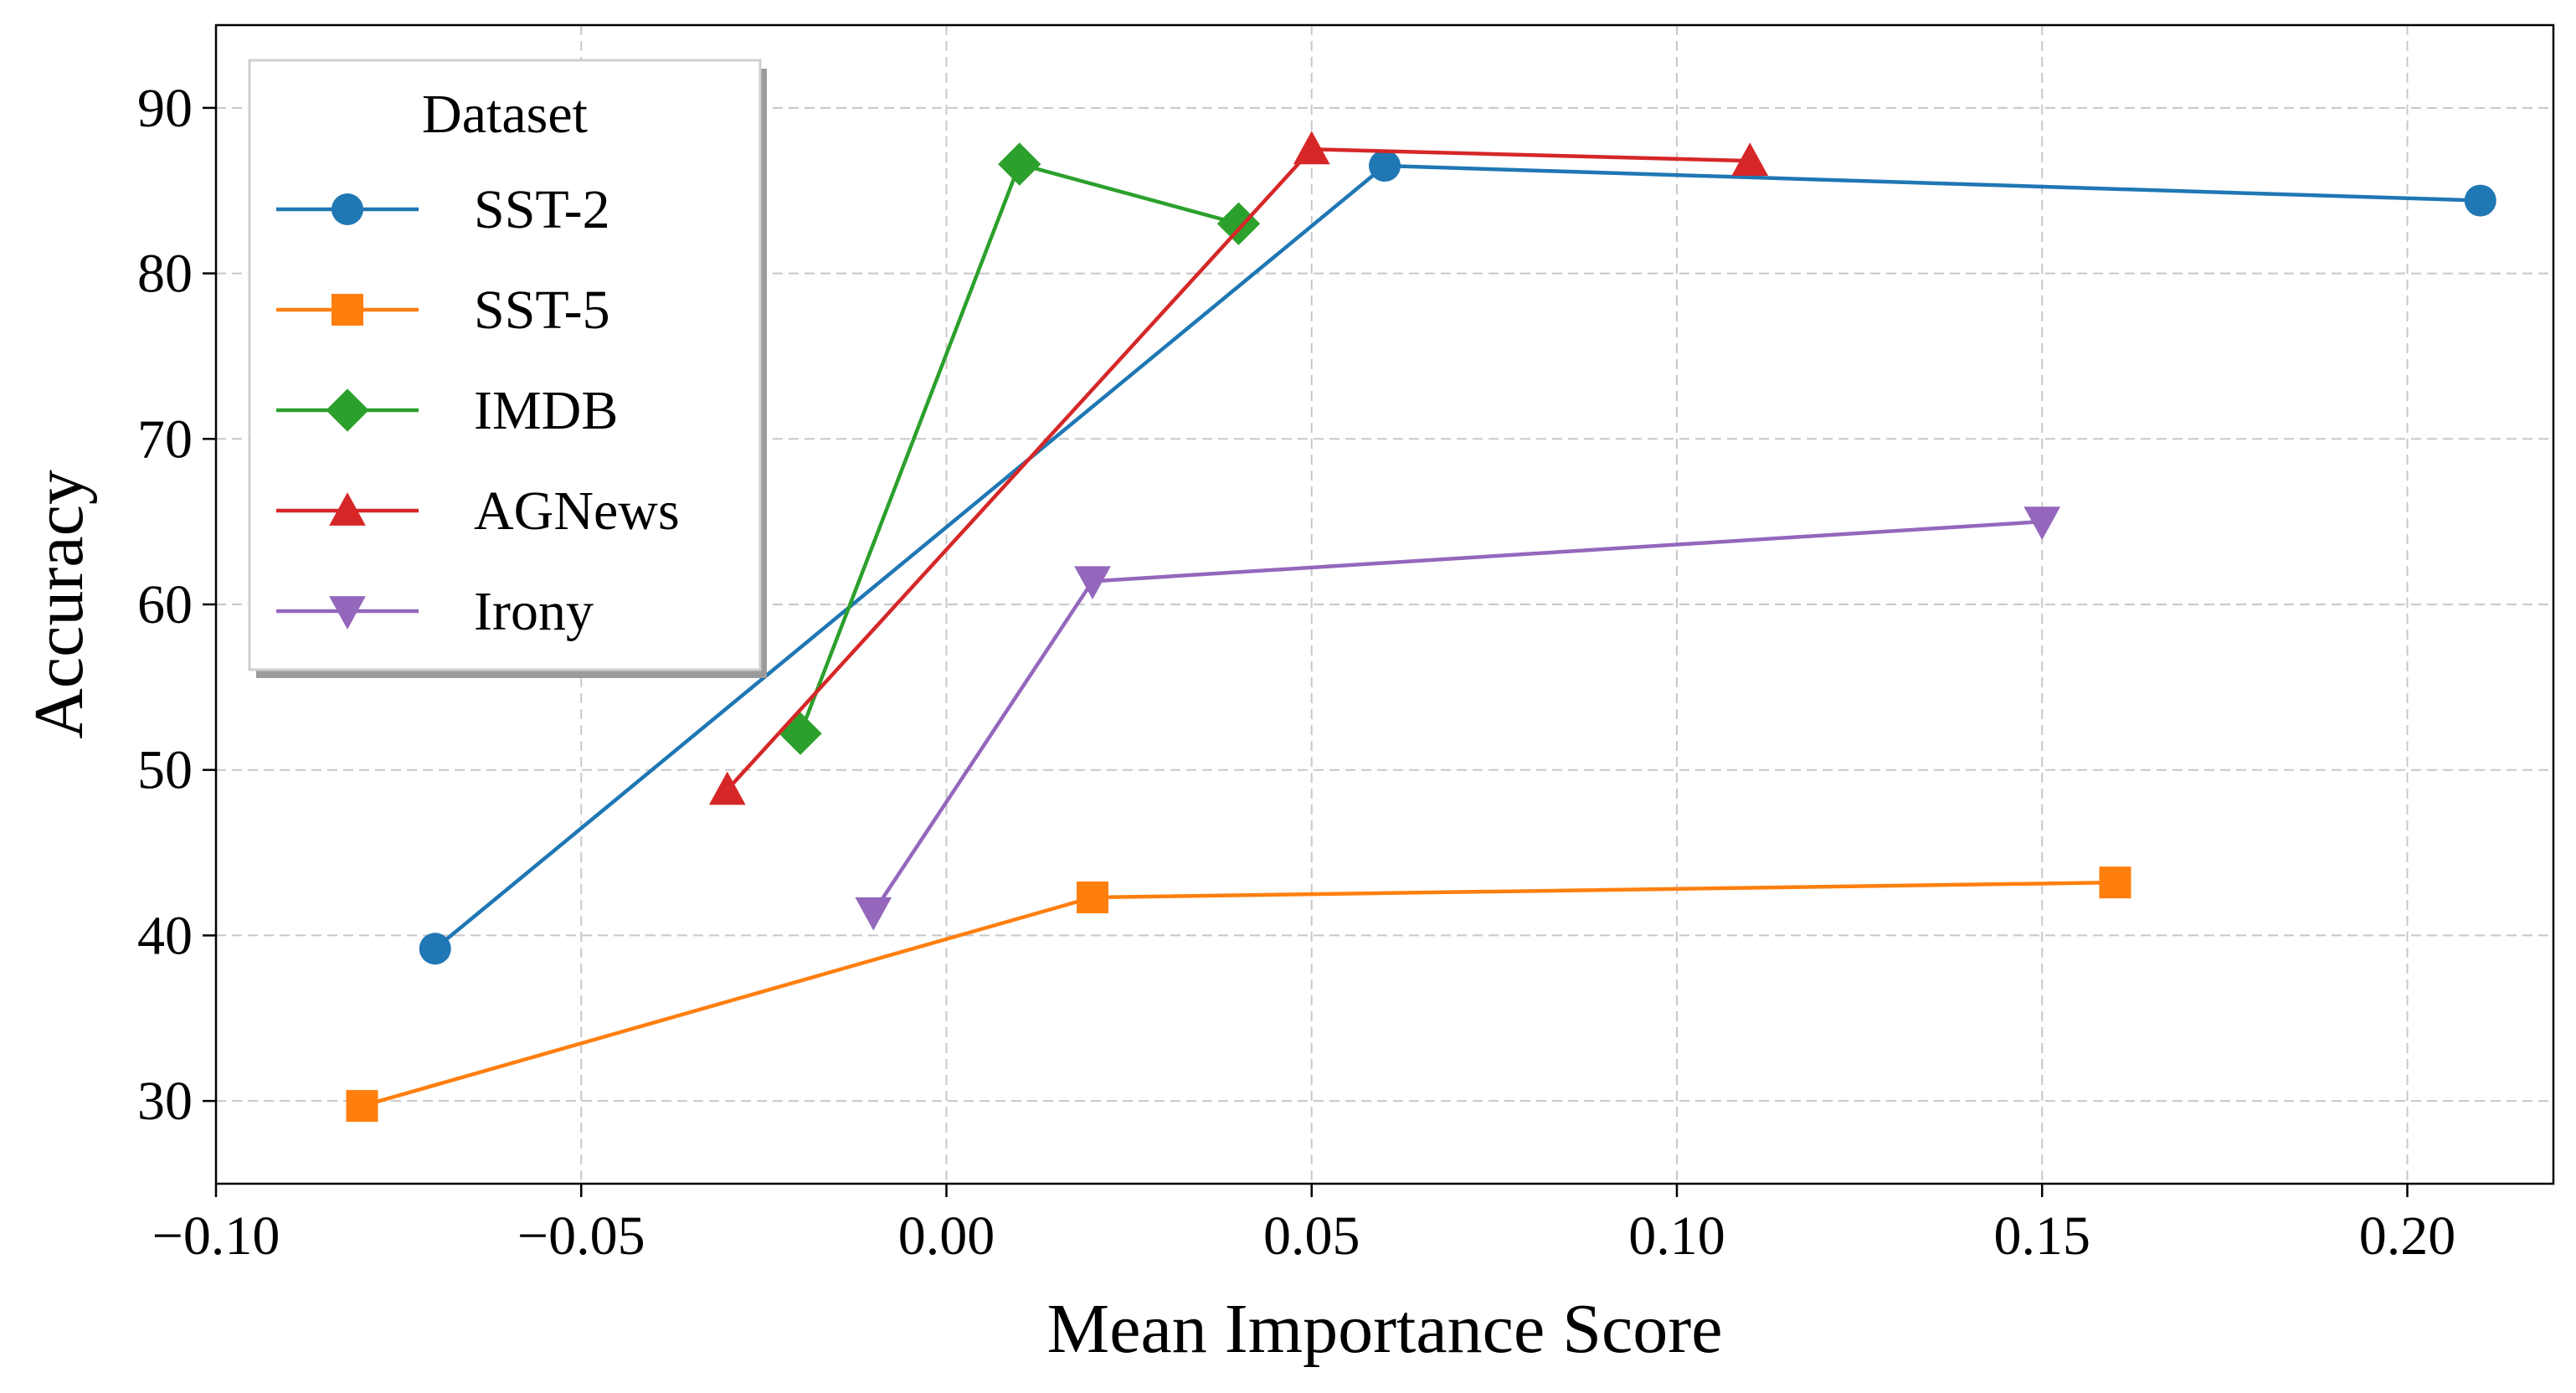 This screenshot has height=1393, width=2576. Describe the element at coordinates (2407, 1236) in the screenshot. I see `x-tick-label: 0.20` at that location.